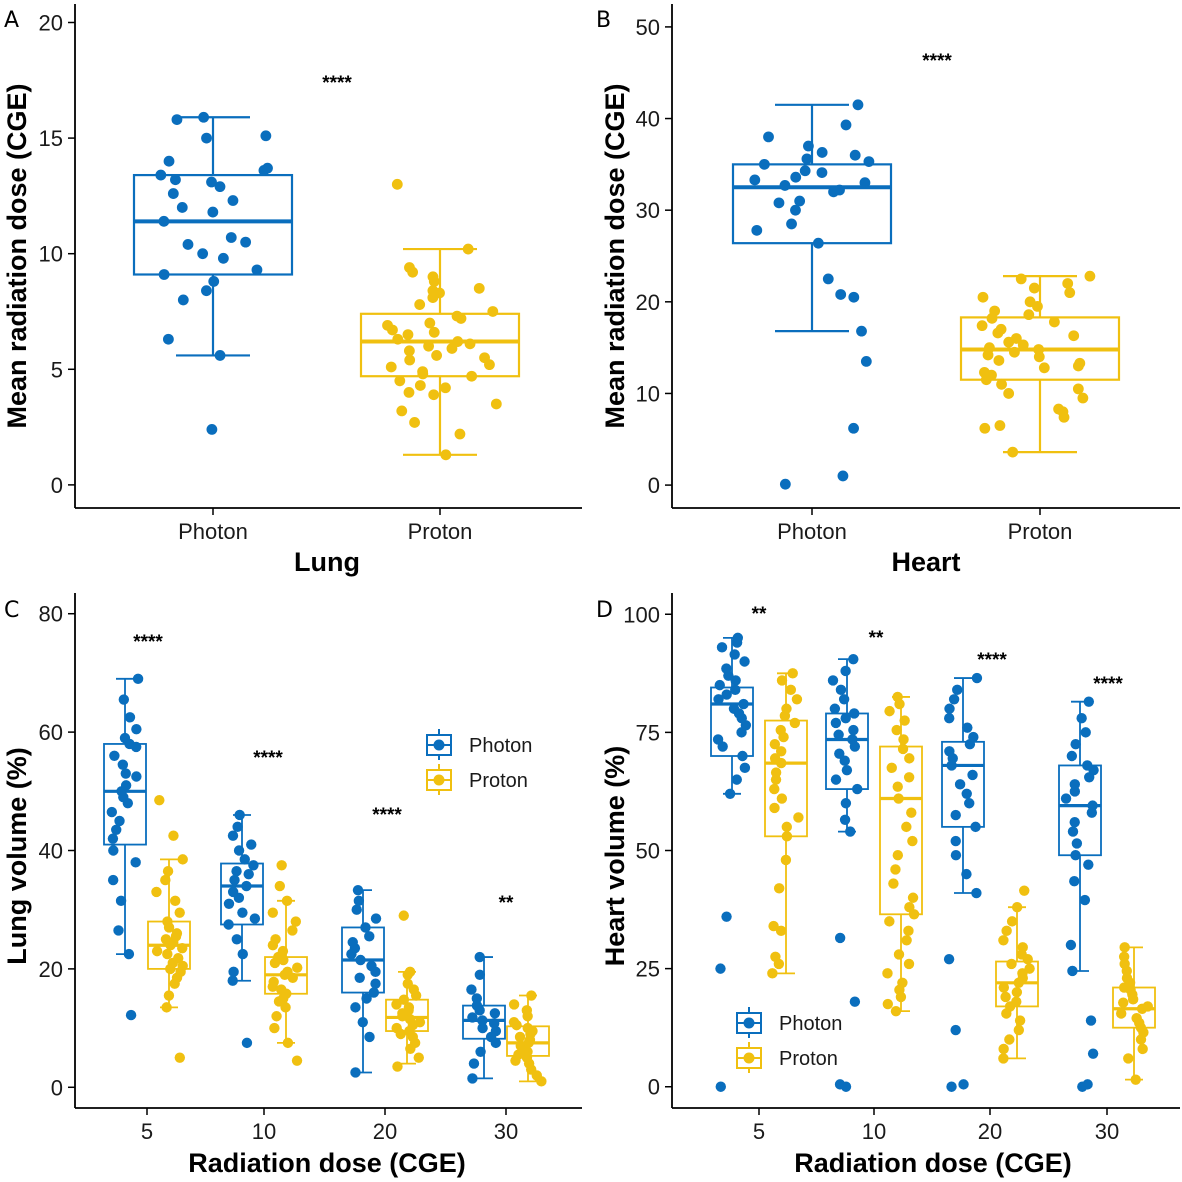 This screenshot has width=1182, height=1182. Describe the element at coordinates (1107, 1131) in the screenshot. I see `x-tick-label: 30` at that location.